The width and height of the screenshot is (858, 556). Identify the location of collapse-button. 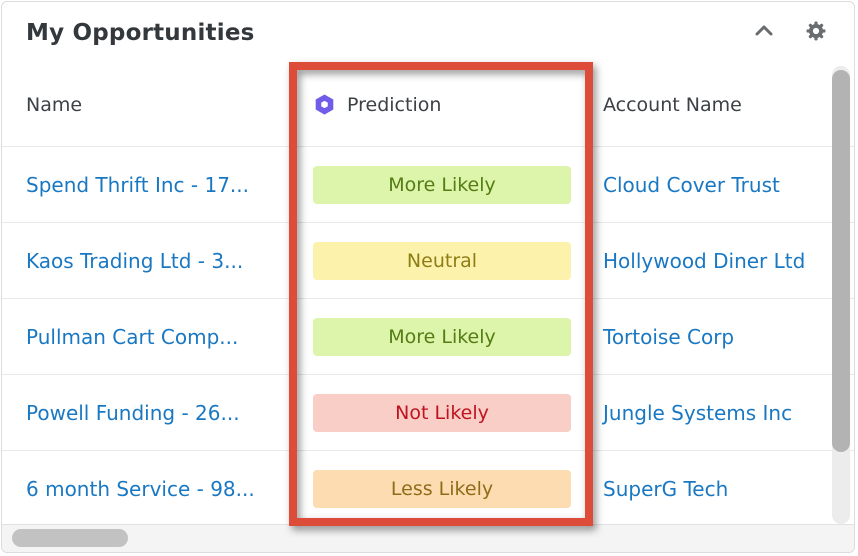
(764, 32).